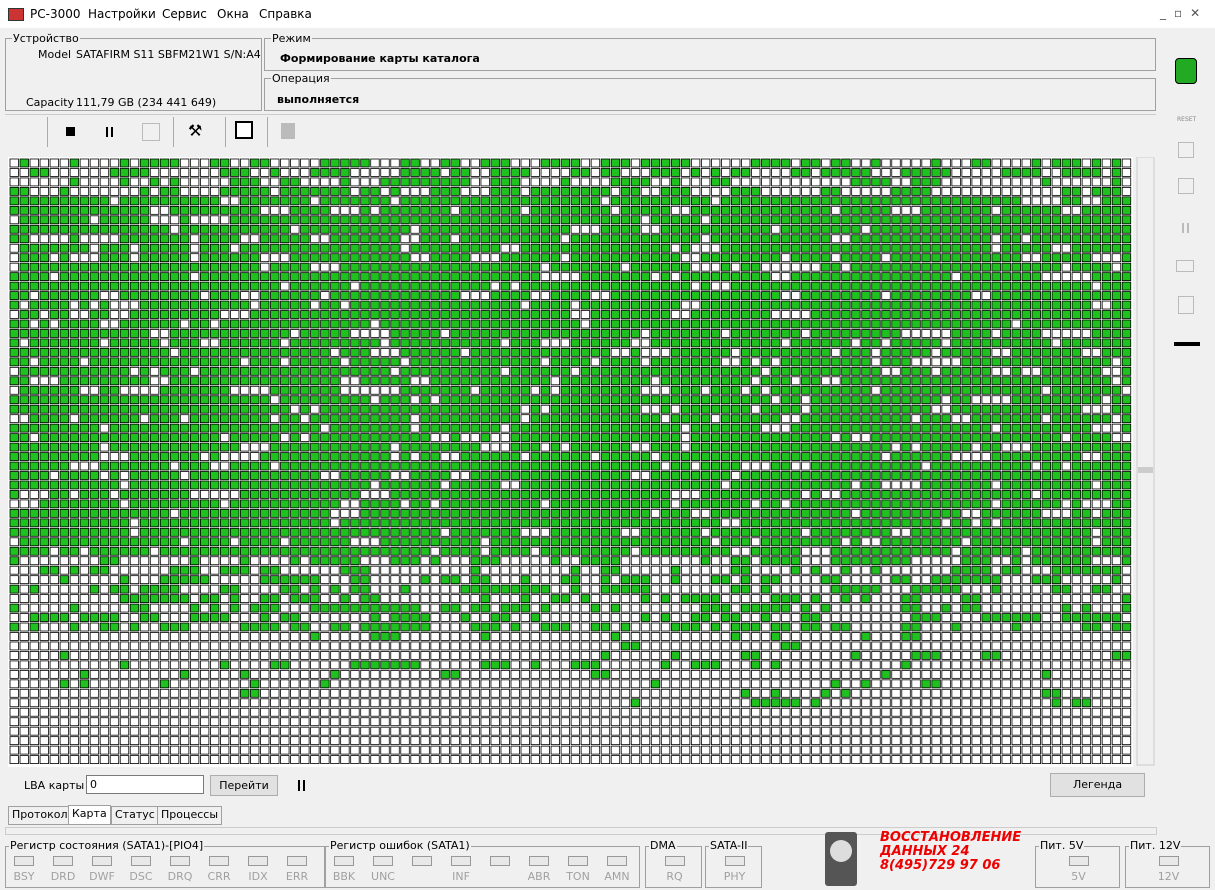  Describe the element at coordinates (1184, 13) in the screenshot. I see `window-buttons: _▫✕` at that location.